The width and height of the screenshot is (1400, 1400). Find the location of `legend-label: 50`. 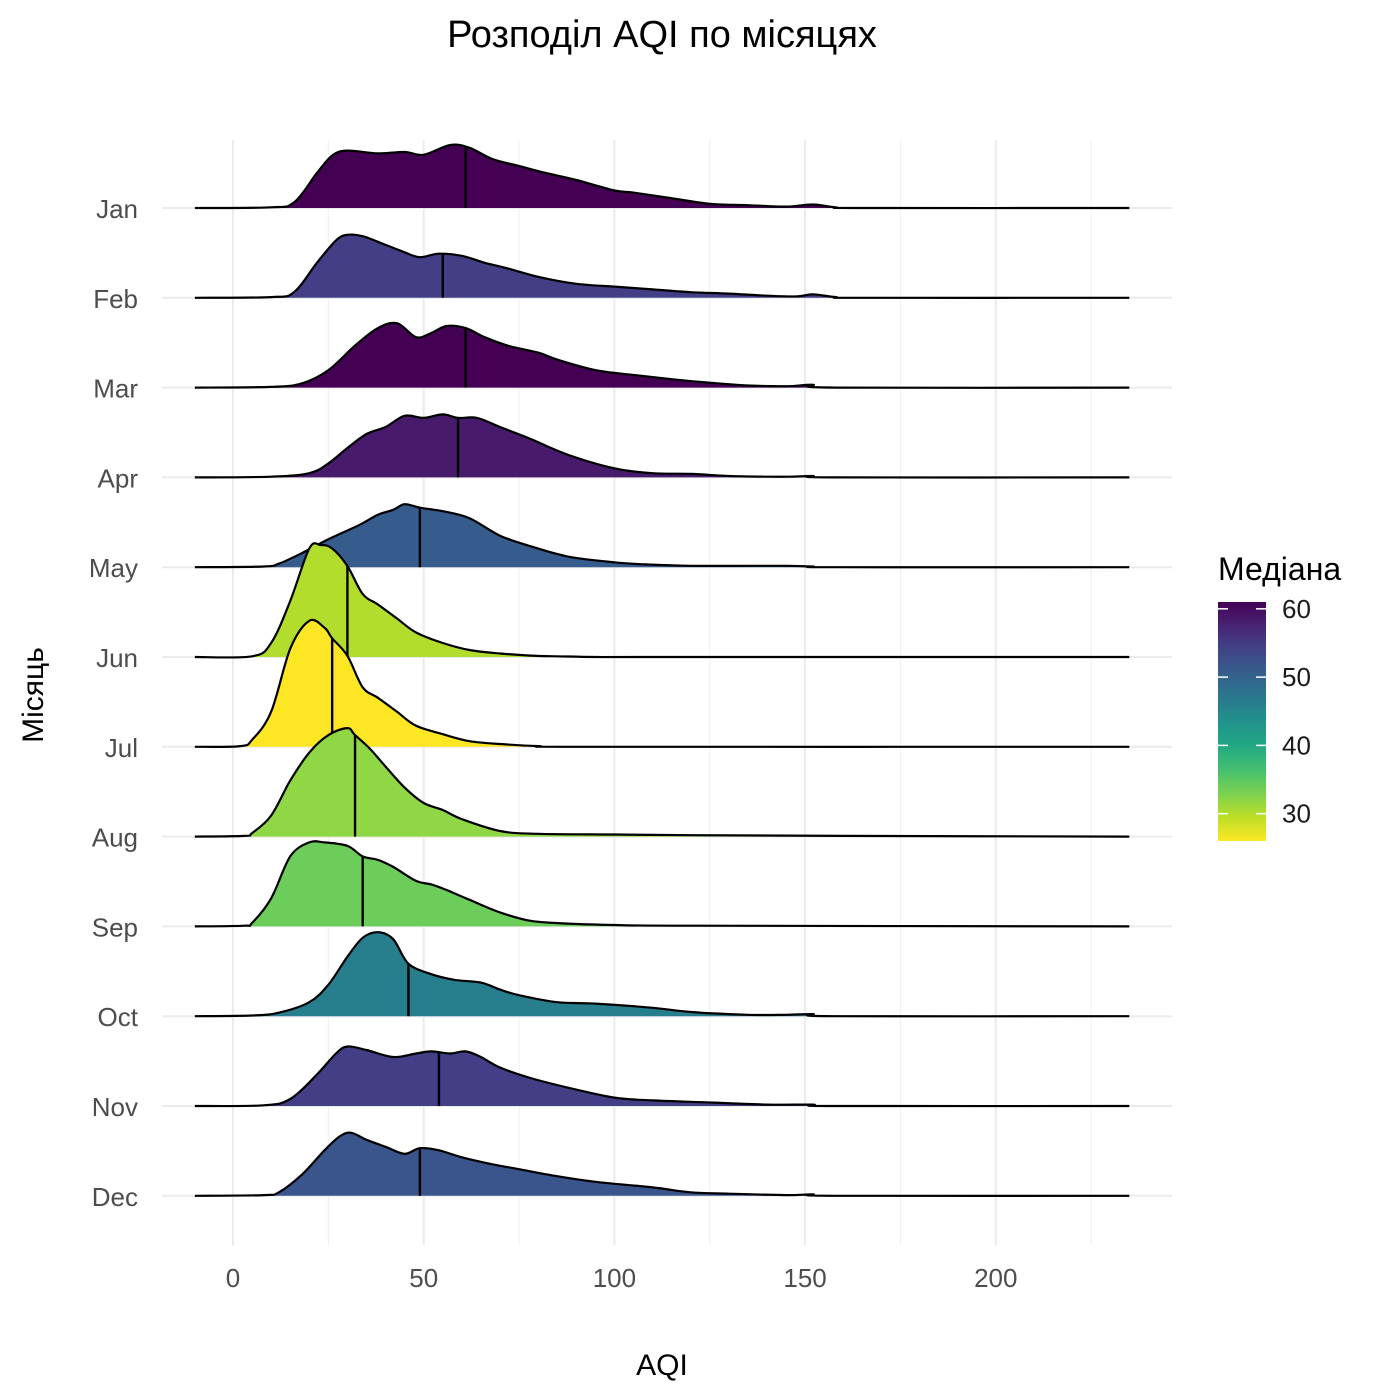

legend-label: 50 is located at coordinates (1296, 677).